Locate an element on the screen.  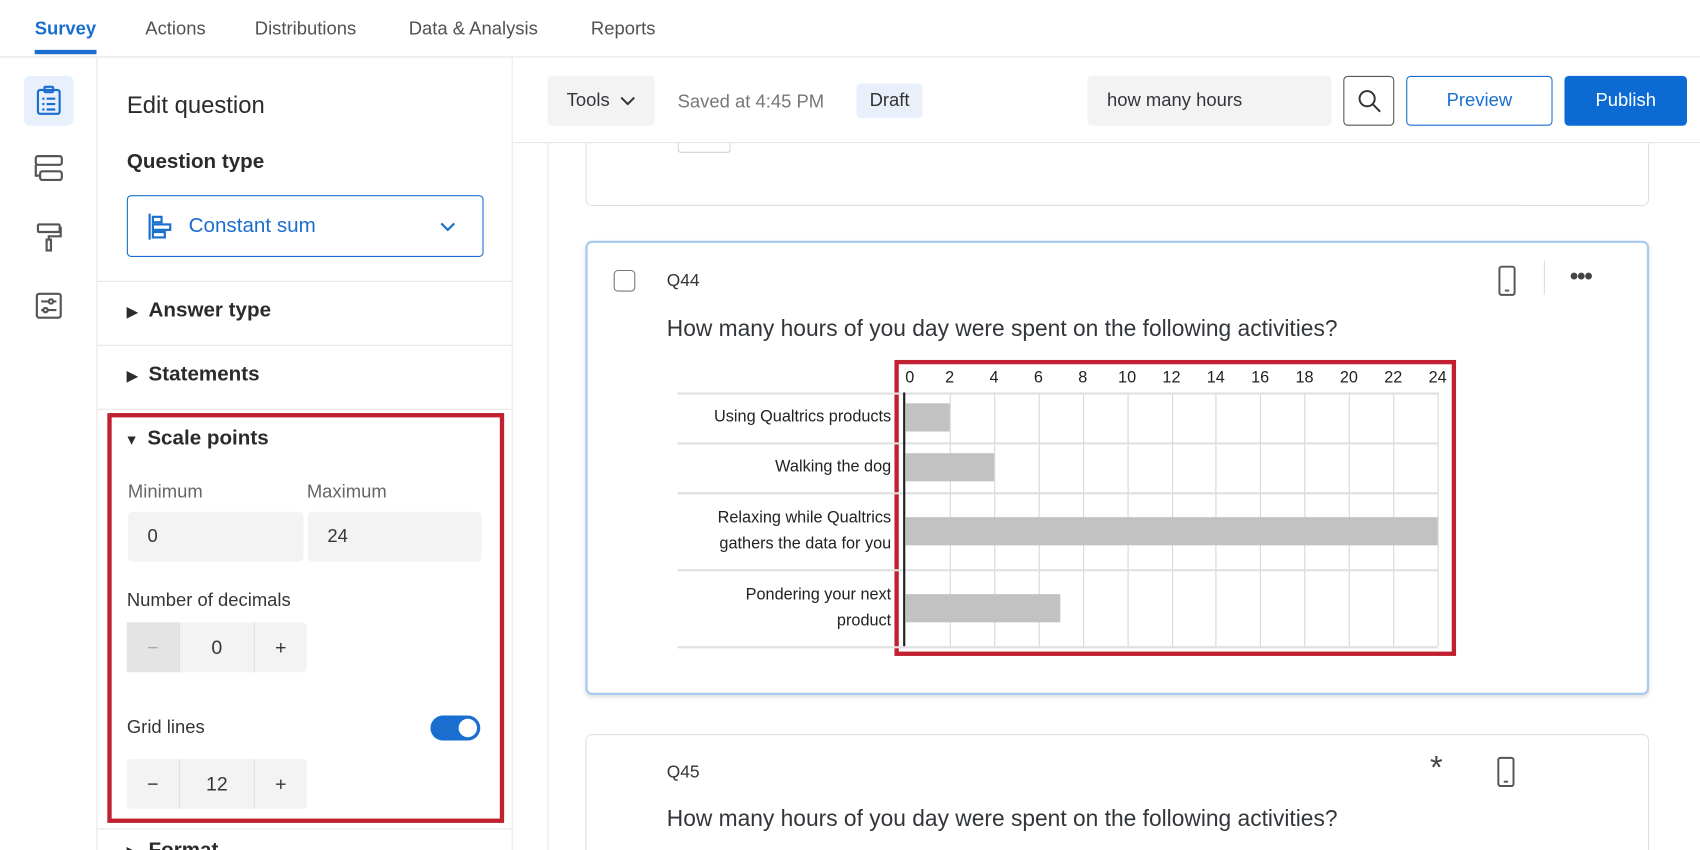
draft-badge: Draft is located at coordinates (889, 101).